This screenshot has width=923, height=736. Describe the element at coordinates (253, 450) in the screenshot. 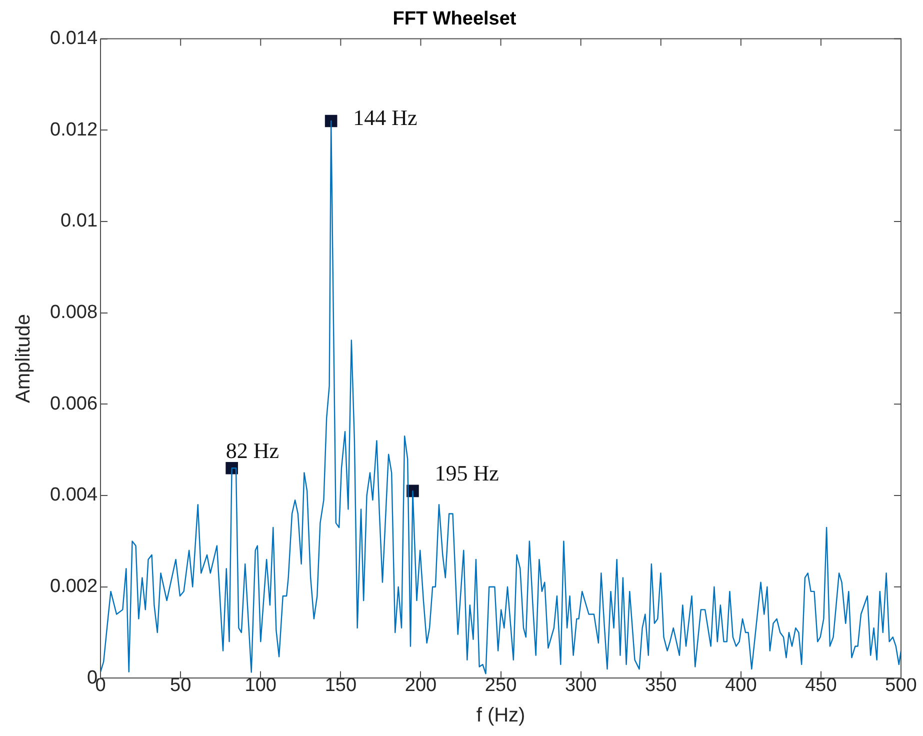

I see `annotation: 82 Hz` at that location.